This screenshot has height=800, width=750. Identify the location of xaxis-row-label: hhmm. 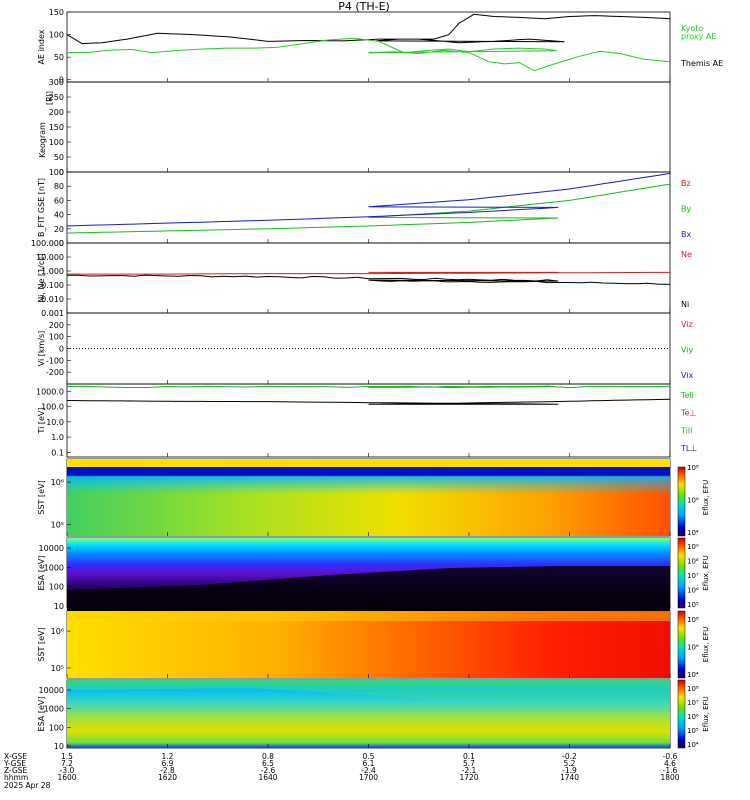
(16, 777).